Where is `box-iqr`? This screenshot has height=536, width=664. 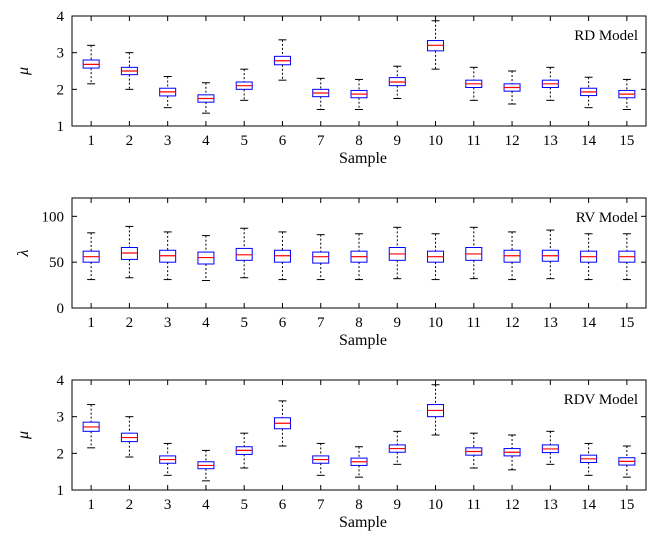 box-iqr is located at coordinates (321, 257).